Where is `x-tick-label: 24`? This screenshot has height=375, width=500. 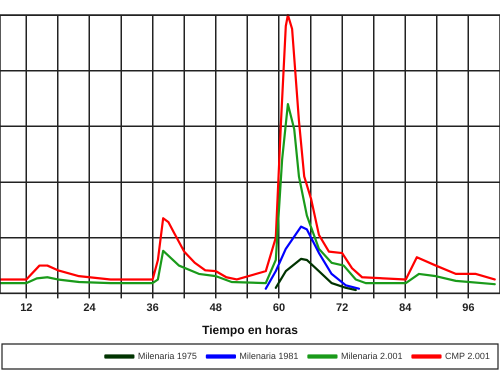
x-tick-label: 24 is located at coordinates (89, 308).